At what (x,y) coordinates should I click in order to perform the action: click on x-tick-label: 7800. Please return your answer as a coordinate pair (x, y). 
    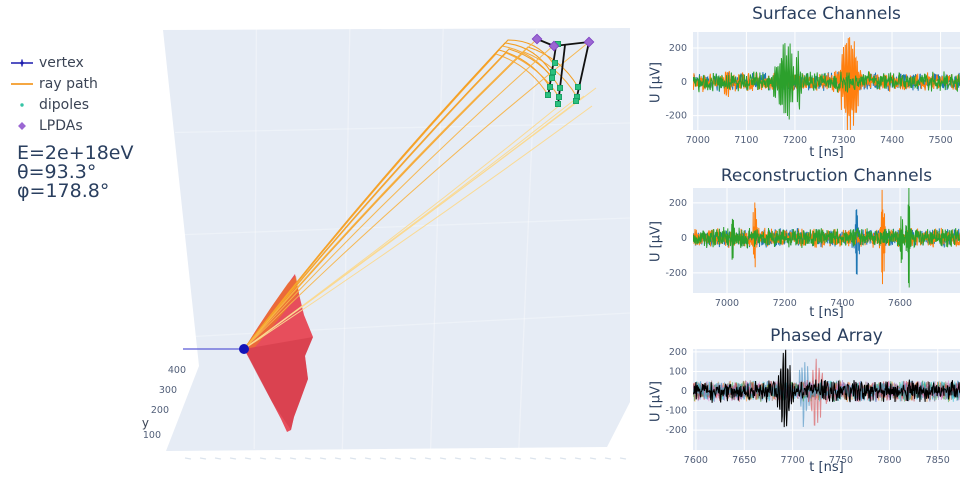
    Looking at the image, I should click on (889, 460).